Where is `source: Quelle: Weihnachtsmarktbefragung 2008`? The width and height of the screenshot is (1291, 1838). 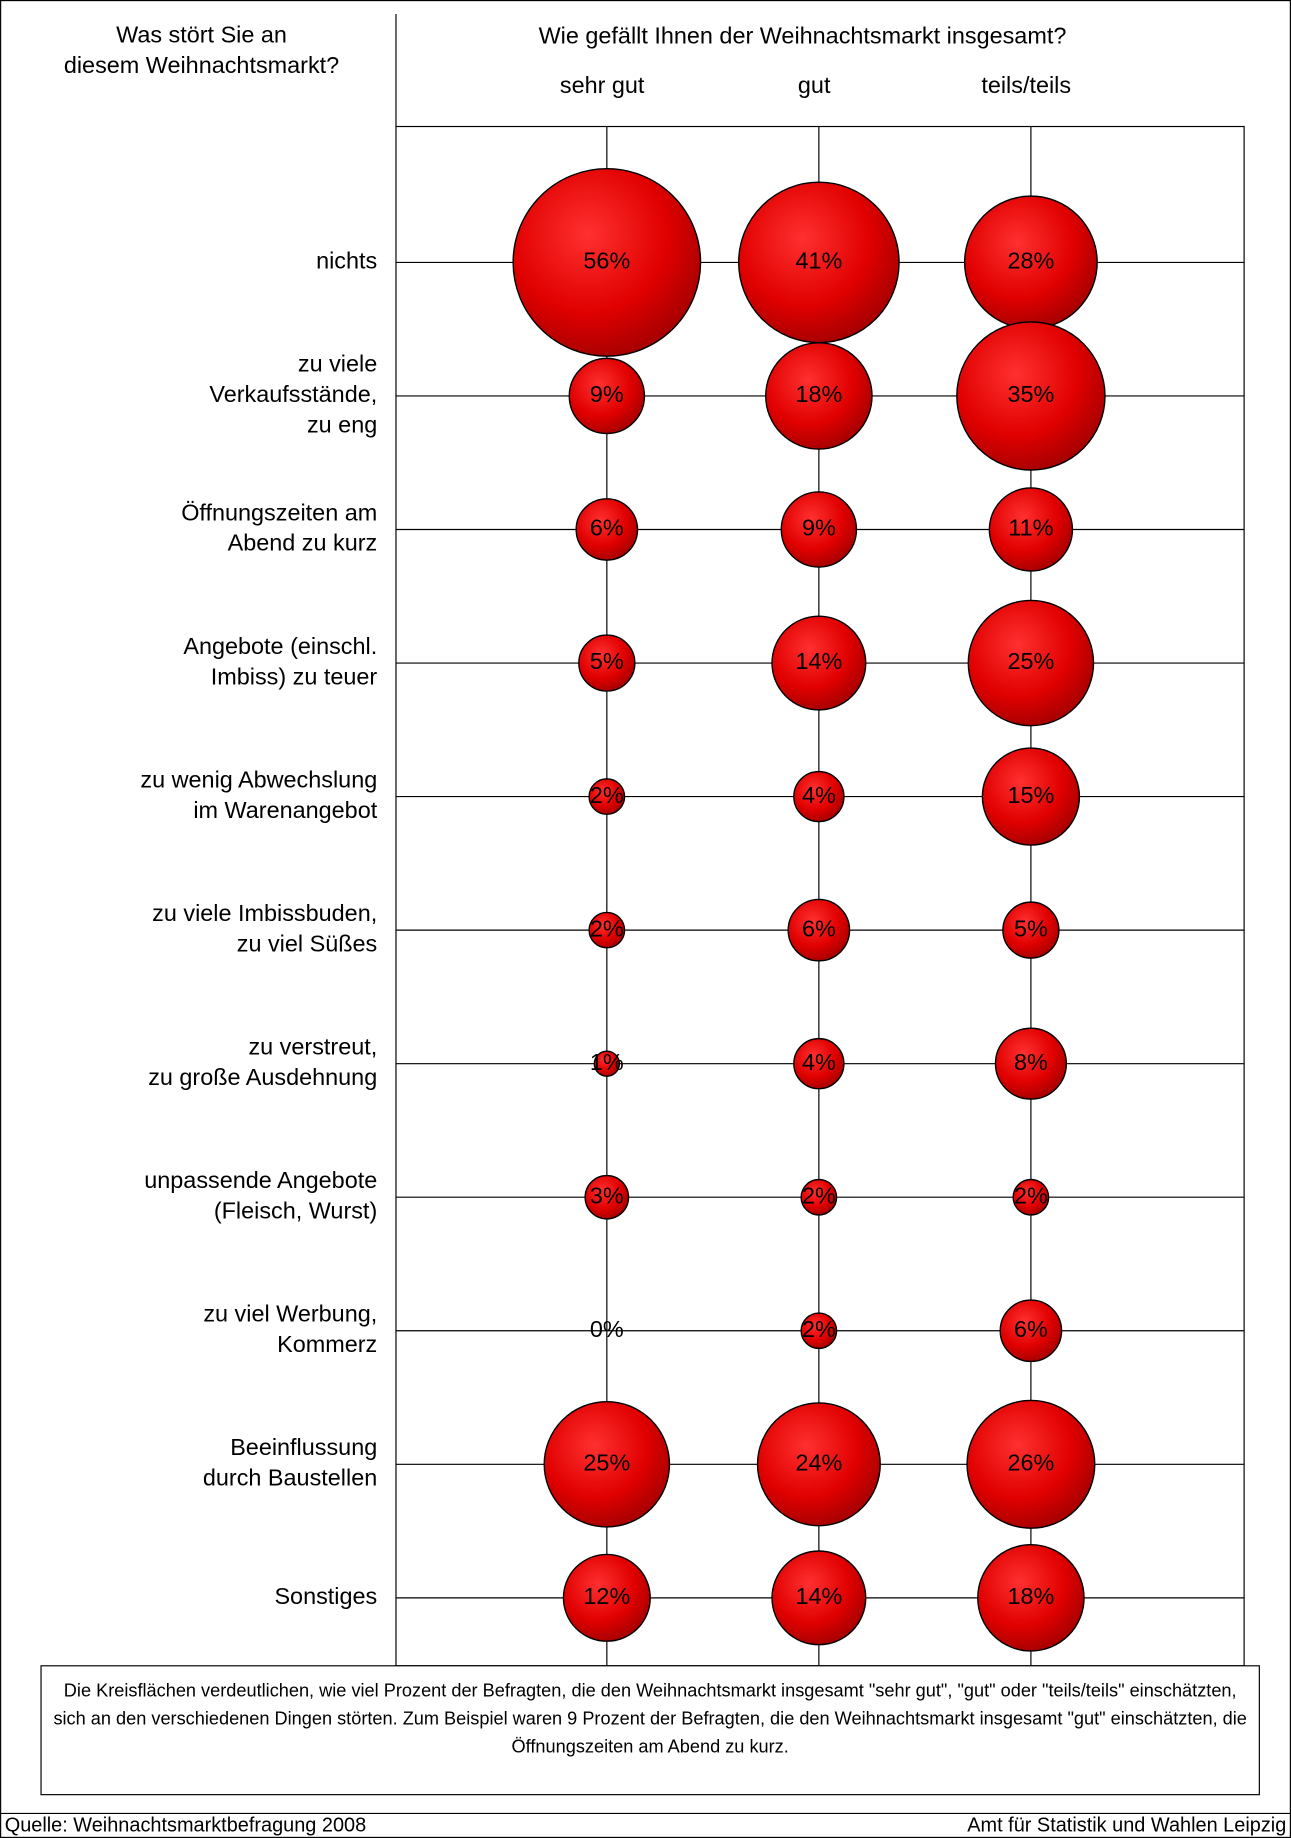
source: Quelle: Weihnachtsmarktbefragung 2008 is located at coordinates (185, 1826).